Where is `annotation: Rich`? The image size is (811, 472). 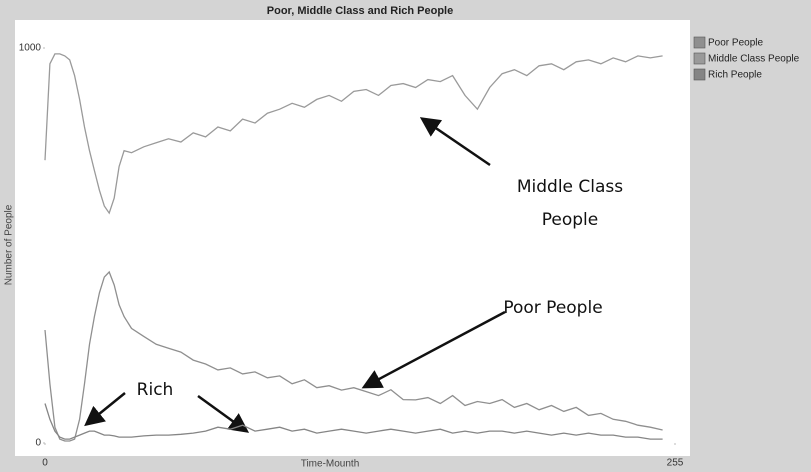
annotation: Rich is located at coordinates (155, 390).